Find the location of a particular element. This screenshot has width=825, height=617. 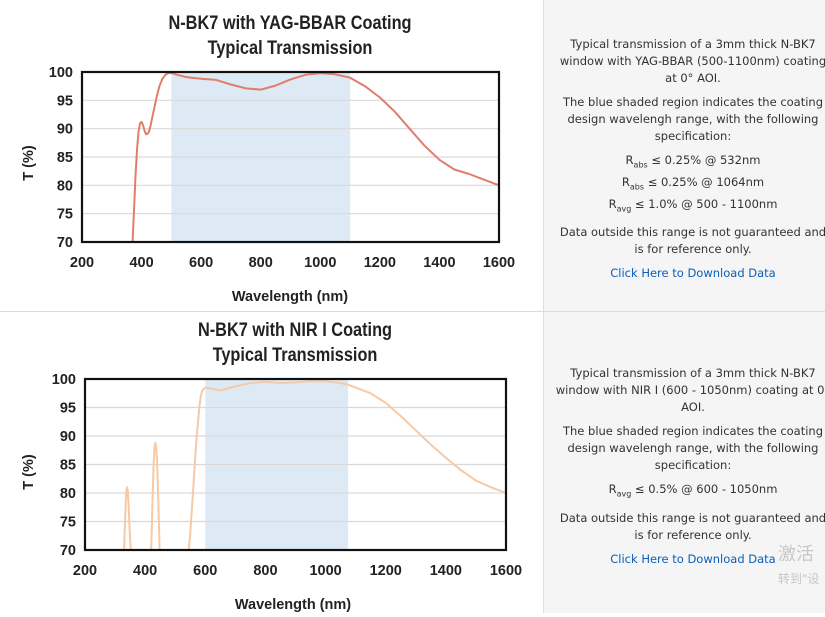

chart-title-line1: N-BK7 with NIR I Coating is located at coordinates (295, 329).